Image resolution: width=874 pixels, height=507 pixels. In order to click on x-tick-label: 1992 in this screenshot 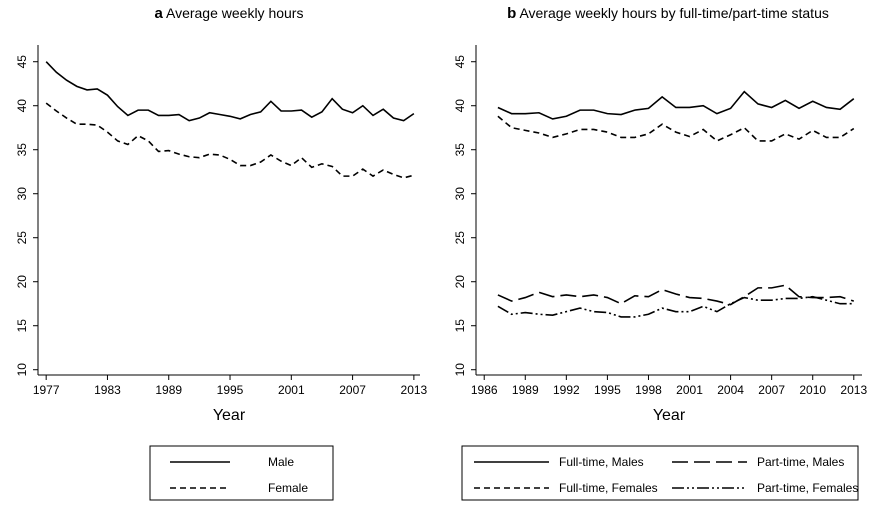, I will do `click(566, 390)`.